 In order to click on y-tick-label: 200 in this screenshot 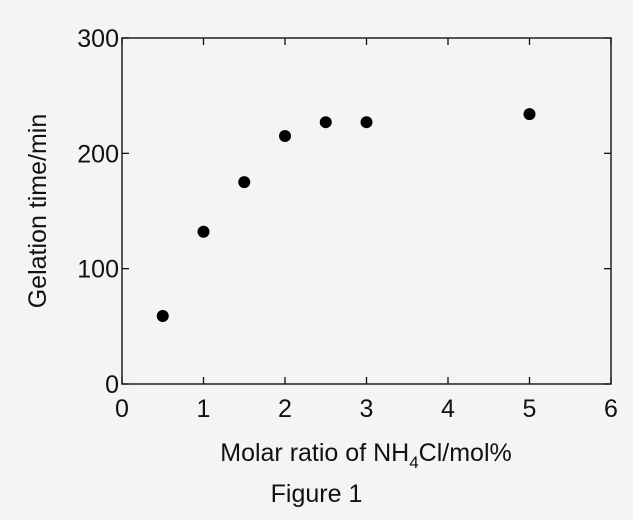, I will do `click(98, 154)`.